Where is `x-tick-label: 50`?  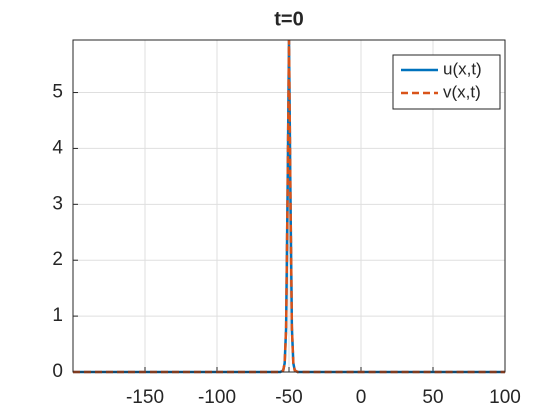
x-tick-label: 50 is located at coordinates (432, 397).